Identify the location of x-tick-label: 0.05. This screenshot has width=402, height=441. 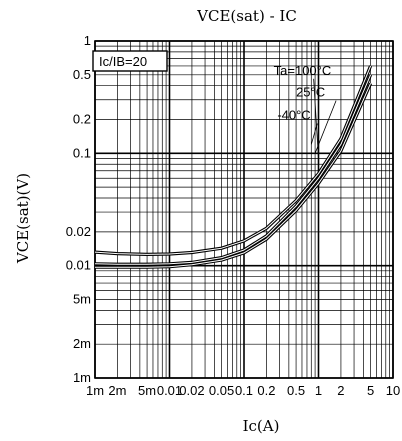
(221, 390).